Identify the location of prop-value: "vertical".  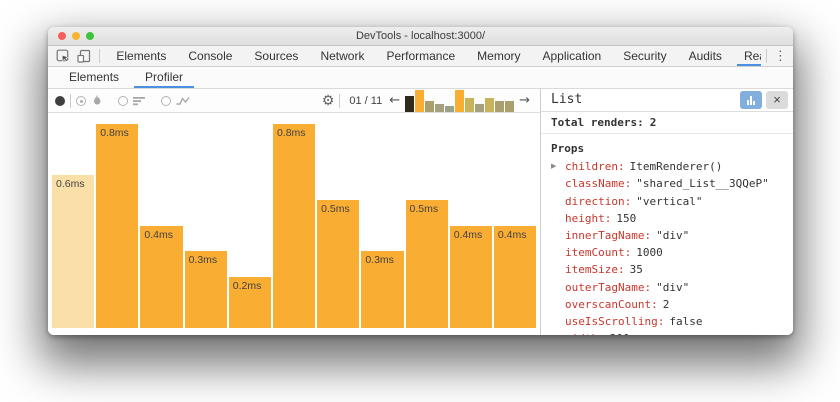
(669, 201).